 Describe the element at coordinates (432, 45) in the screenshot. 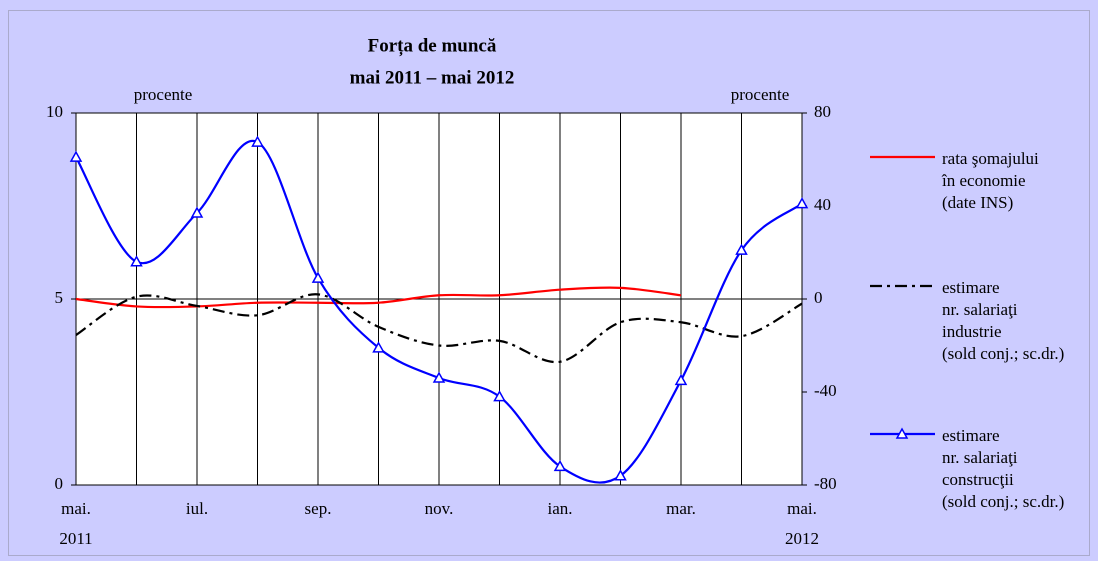

I see `chart-title: Forța de muncă` at that location.